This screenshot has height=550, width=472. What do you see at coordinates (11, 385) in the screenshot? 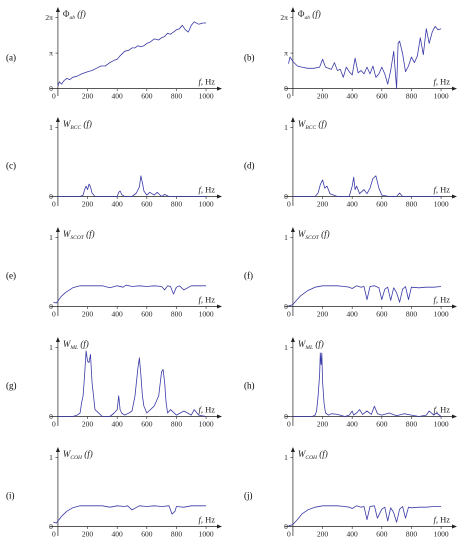
I see `panel-label: (g)` at bounding box center [11, 385].